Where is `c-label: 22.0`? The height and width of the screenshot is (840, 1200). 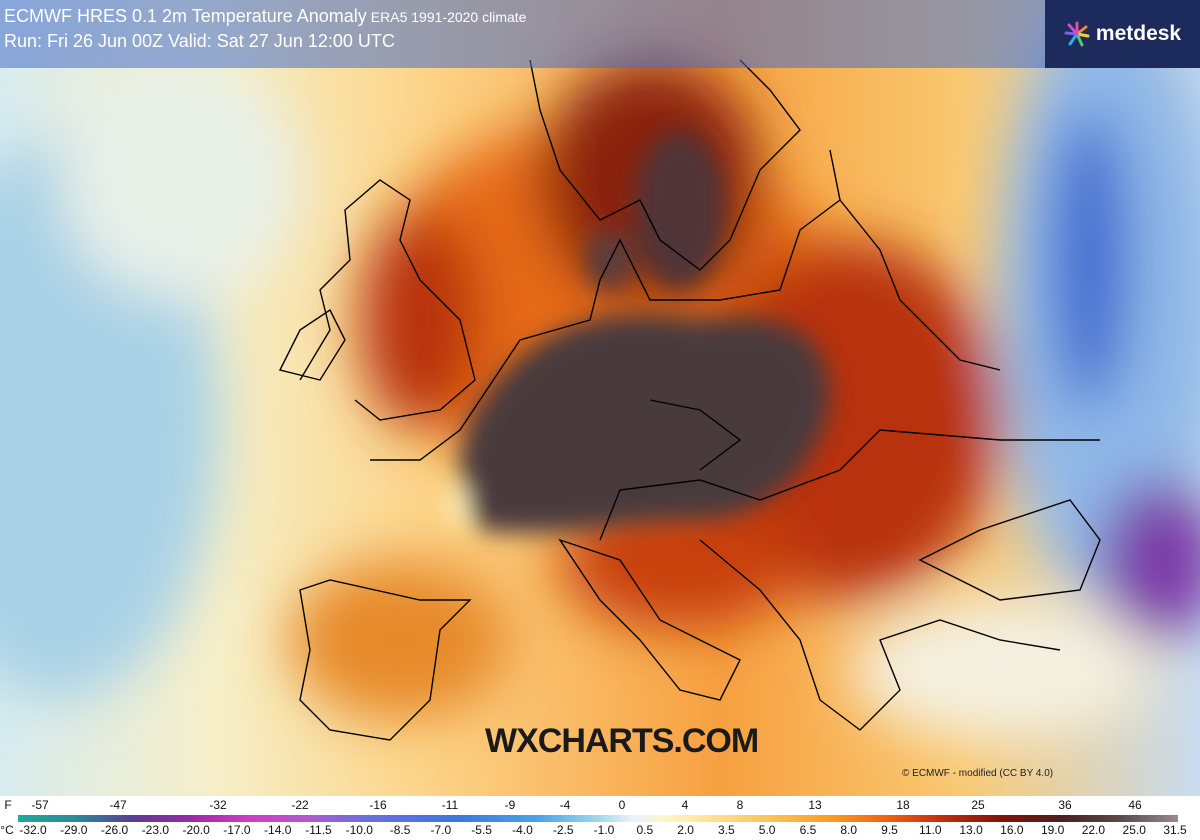
c-label: 22.0 is located at coordinates (1093, 830).